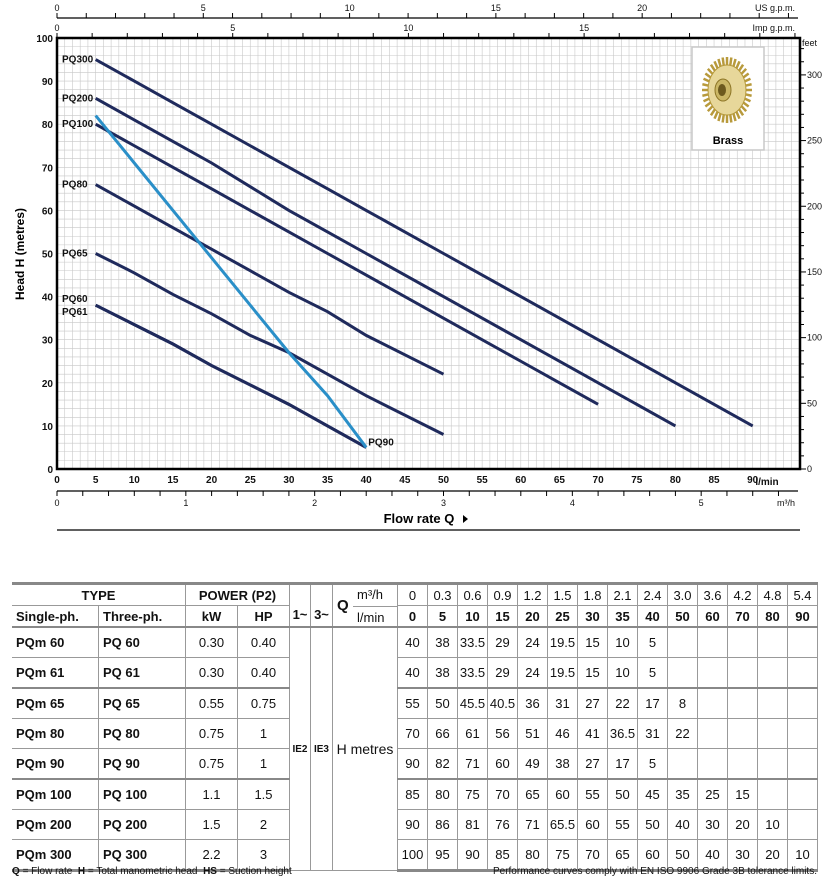  What do you see at coordinates (472, 733) in the screenshot?
I see `head-value: 61` at bounding box center [472, 733].